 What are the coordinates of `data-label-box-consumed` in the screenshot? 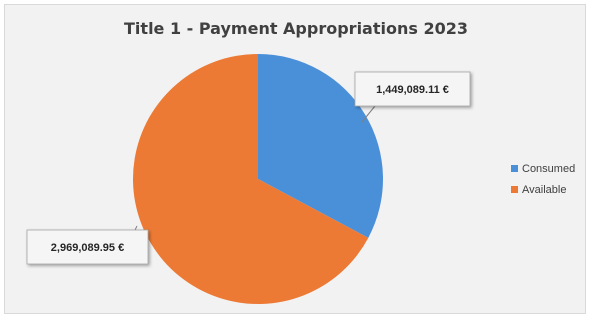 It's located at (412, 89).